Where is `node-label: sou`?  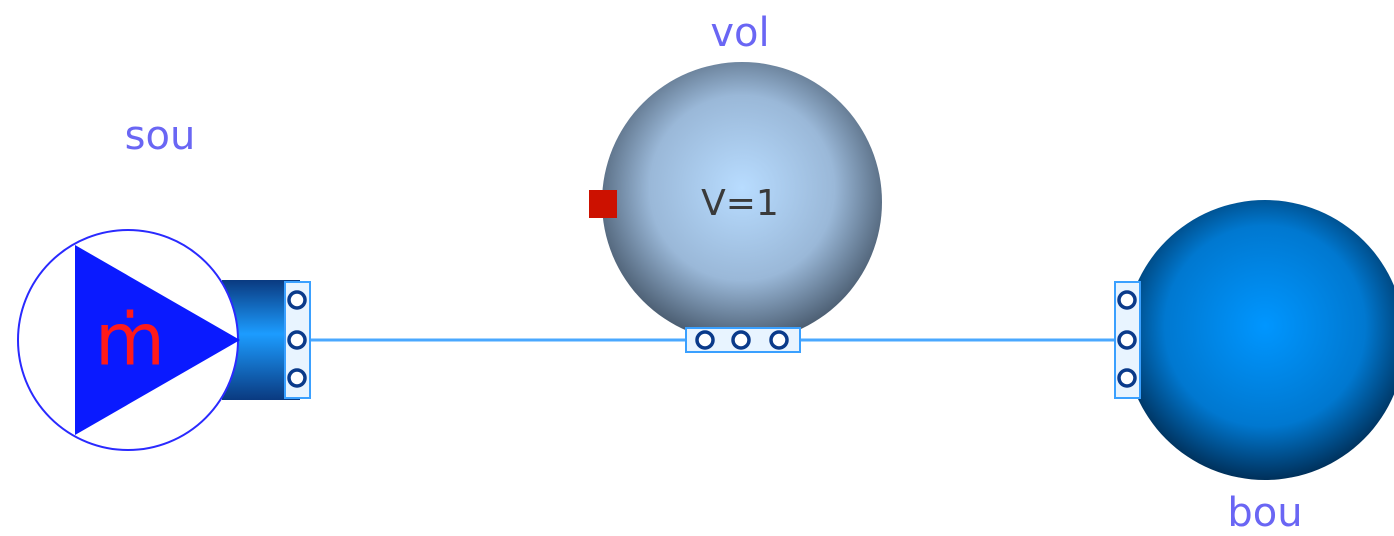
node-label: sou is located at coordinates (160, 136).